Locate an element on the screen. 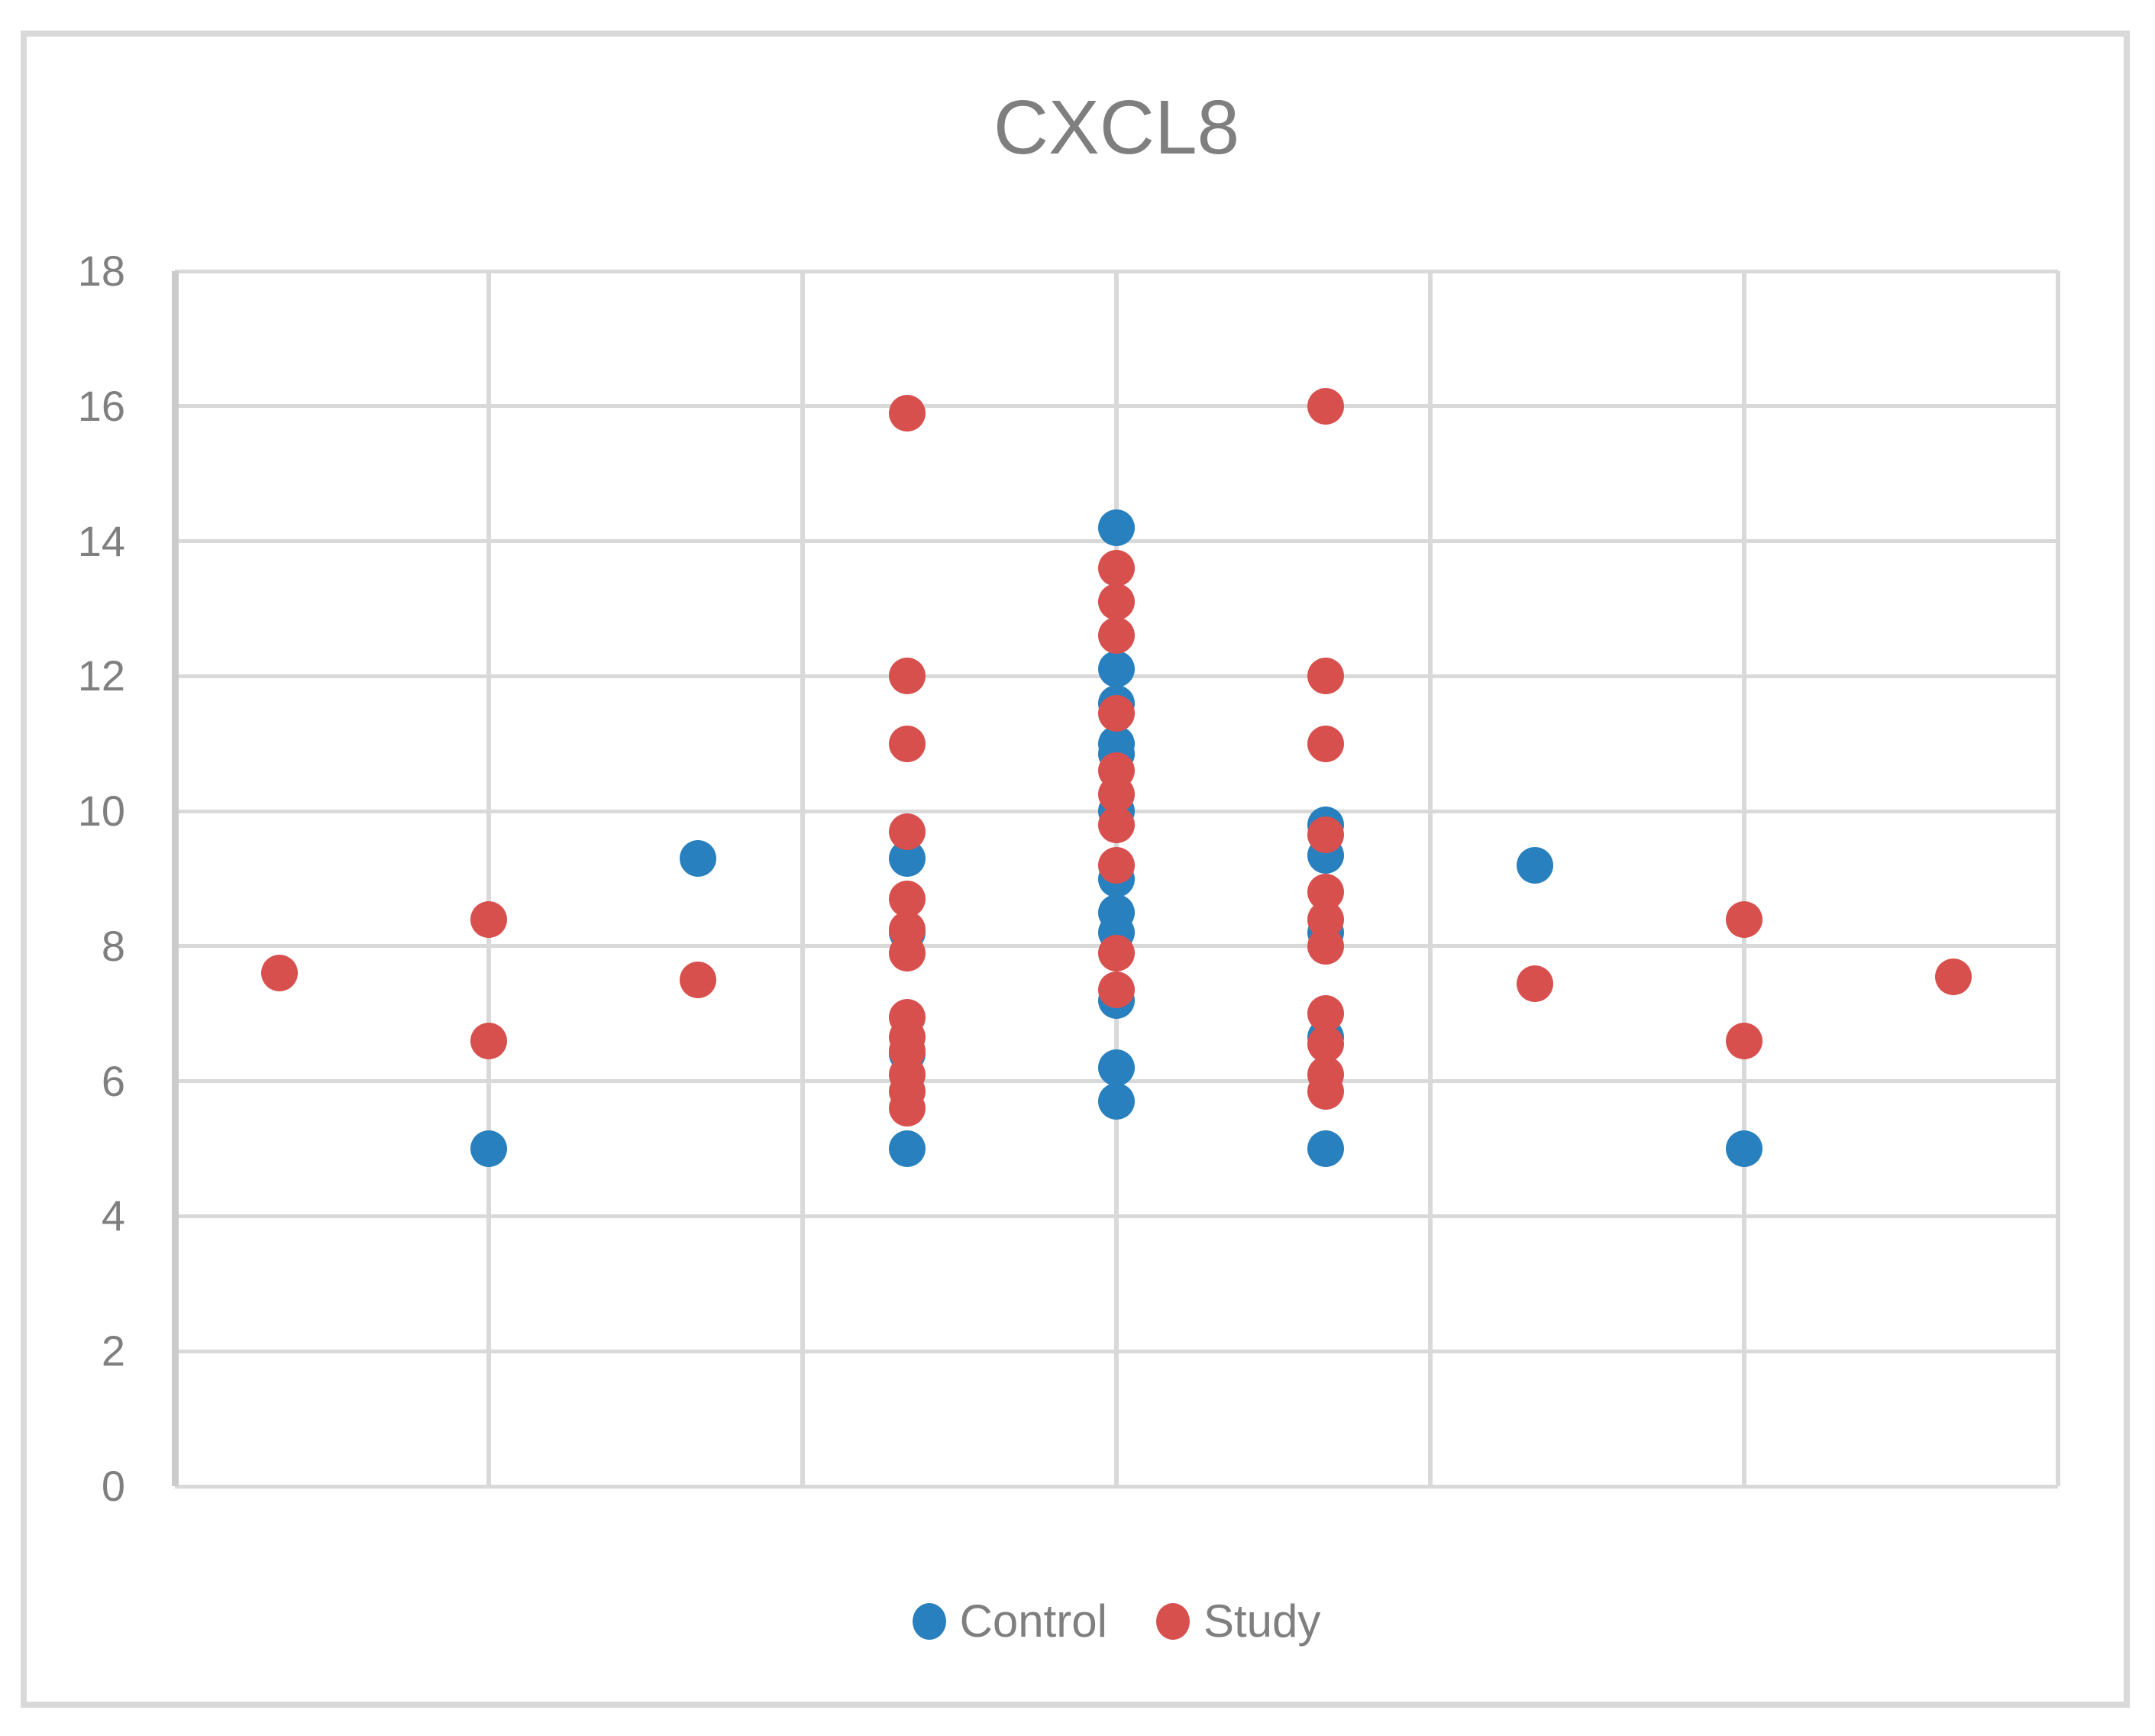  control-marker-icon is located at coordinates (929, 1621).